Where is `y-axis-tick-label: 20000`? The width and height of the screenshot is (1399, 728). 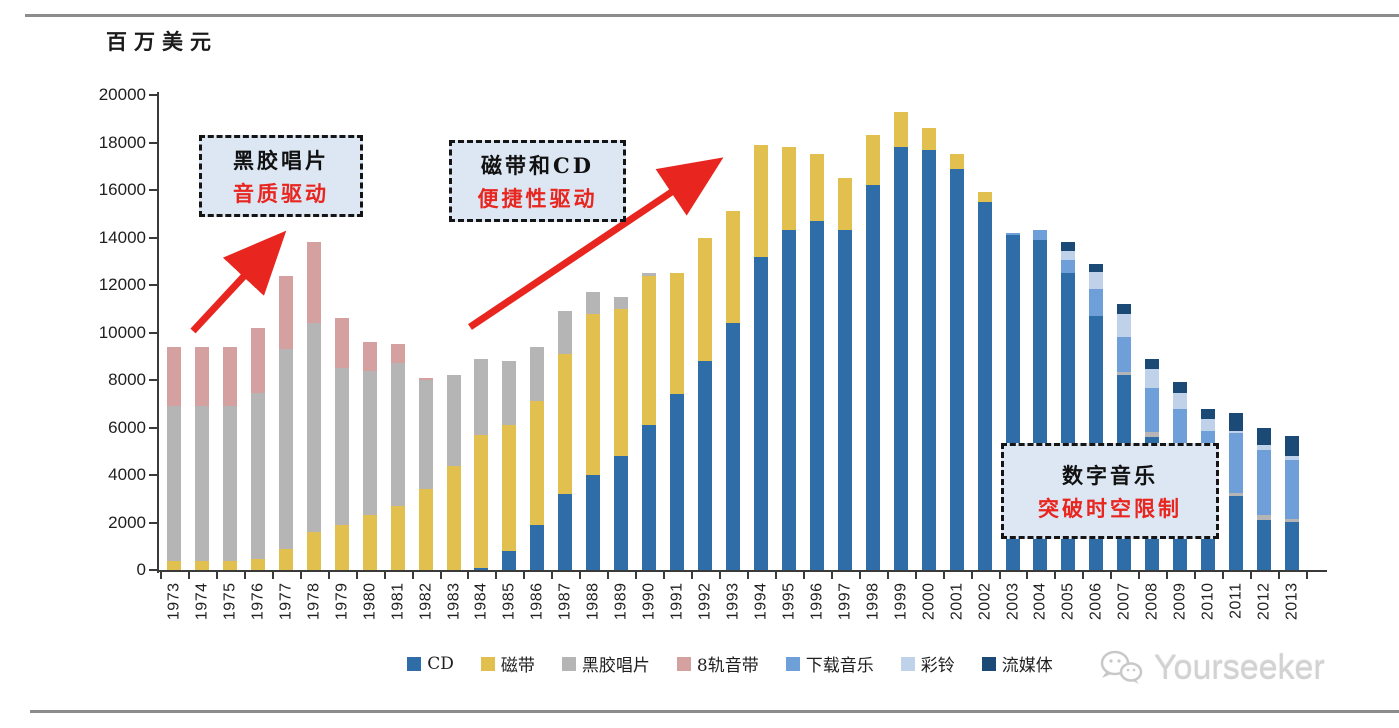
y-axis-tick-label: 20000 is located at coordinates (122, 94).